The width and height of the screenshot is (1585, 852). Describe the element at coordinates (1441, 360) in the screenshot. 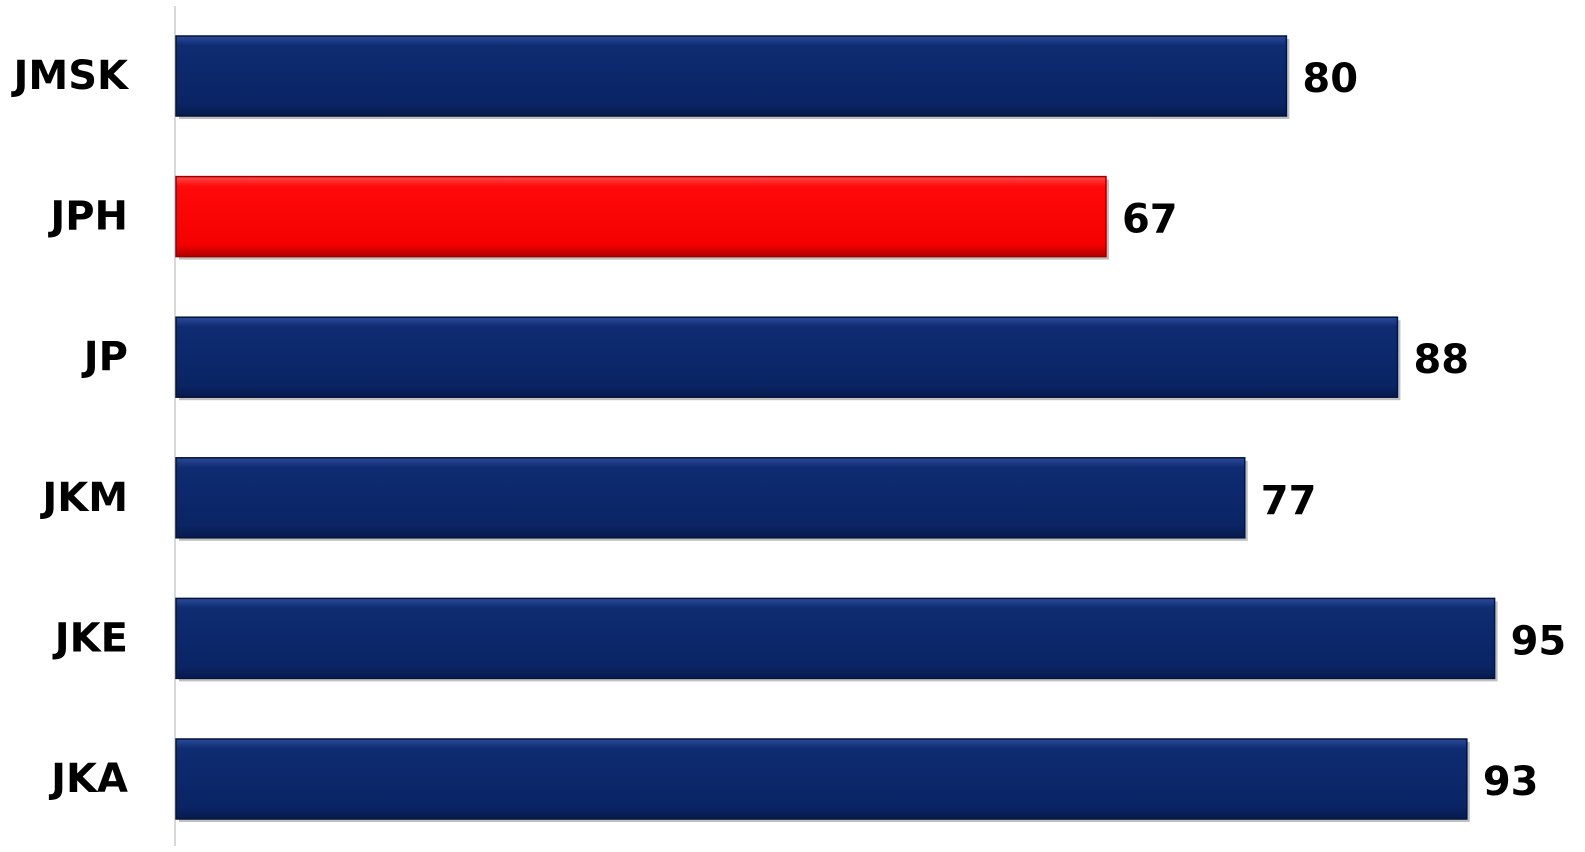

I see `value-label: 88` at that location.